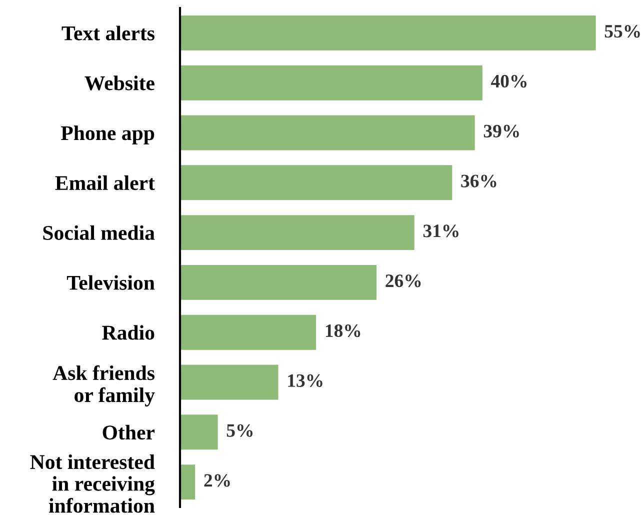 The width and height of the screenshot is (642, 515). What do you see at coordinates (99, 232) in the screenshot?
I see `y-tick-label: Social media` at bounding box center [99, 232].